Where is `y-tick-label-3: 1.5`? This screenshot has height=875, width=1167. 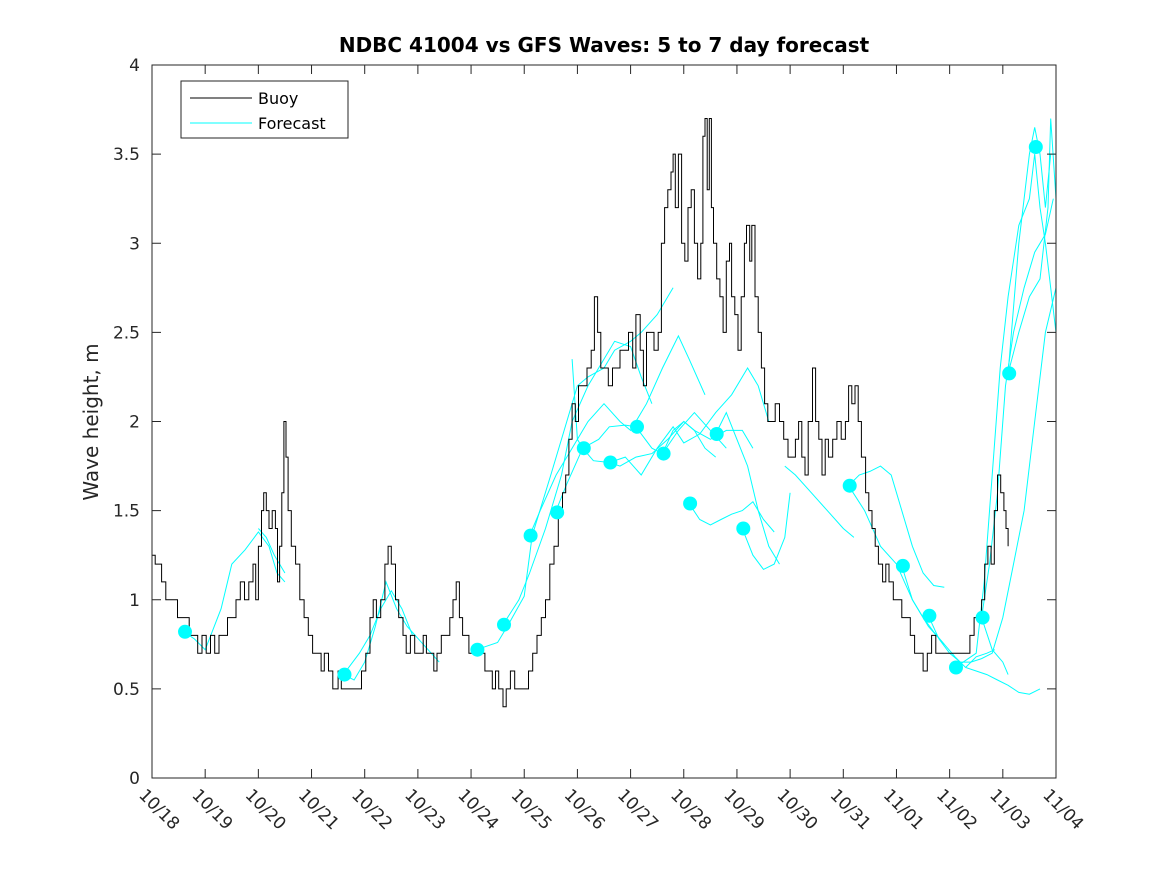 y-tick-label-3: 1.5 is located at coordinates (126, 512).